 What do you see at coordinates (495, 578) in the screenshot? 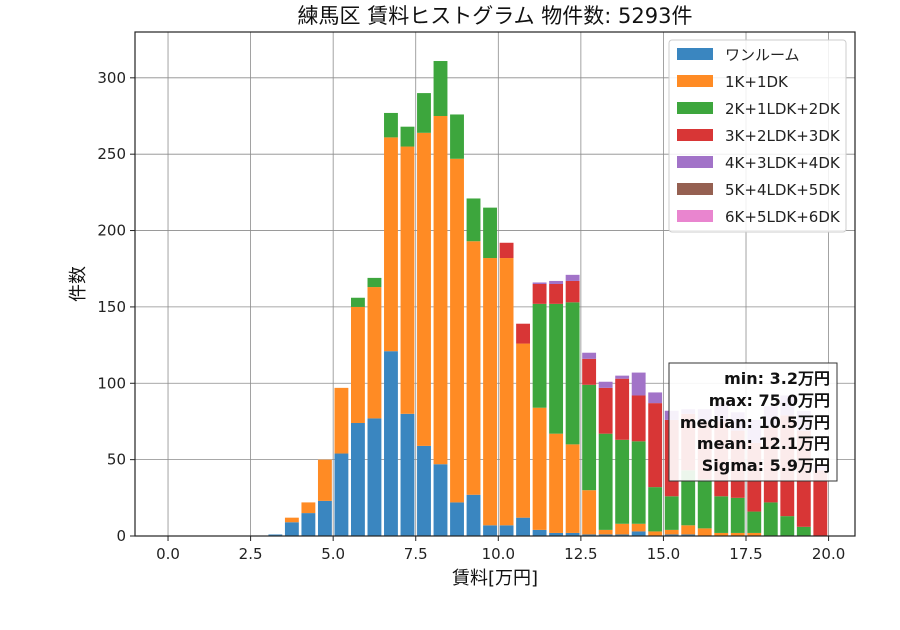
I see `x-axis-label: 賃料[万円]` at bounding box center [495, 578].